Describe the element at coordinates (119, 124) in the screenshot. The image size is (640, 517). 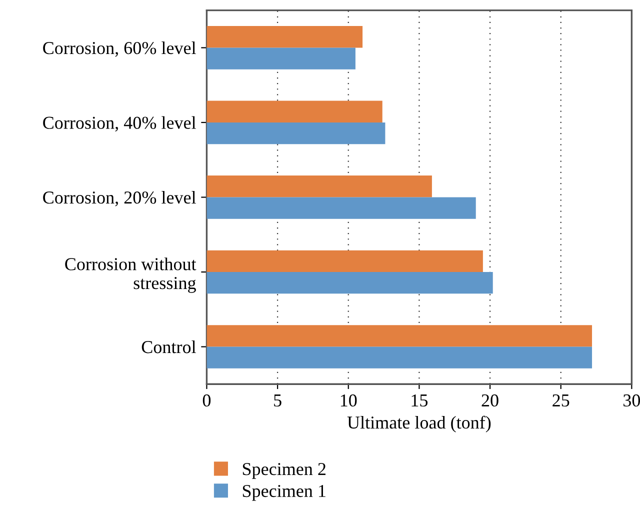
I see `y-tick-label: Corrosion, 40% level` at that location.